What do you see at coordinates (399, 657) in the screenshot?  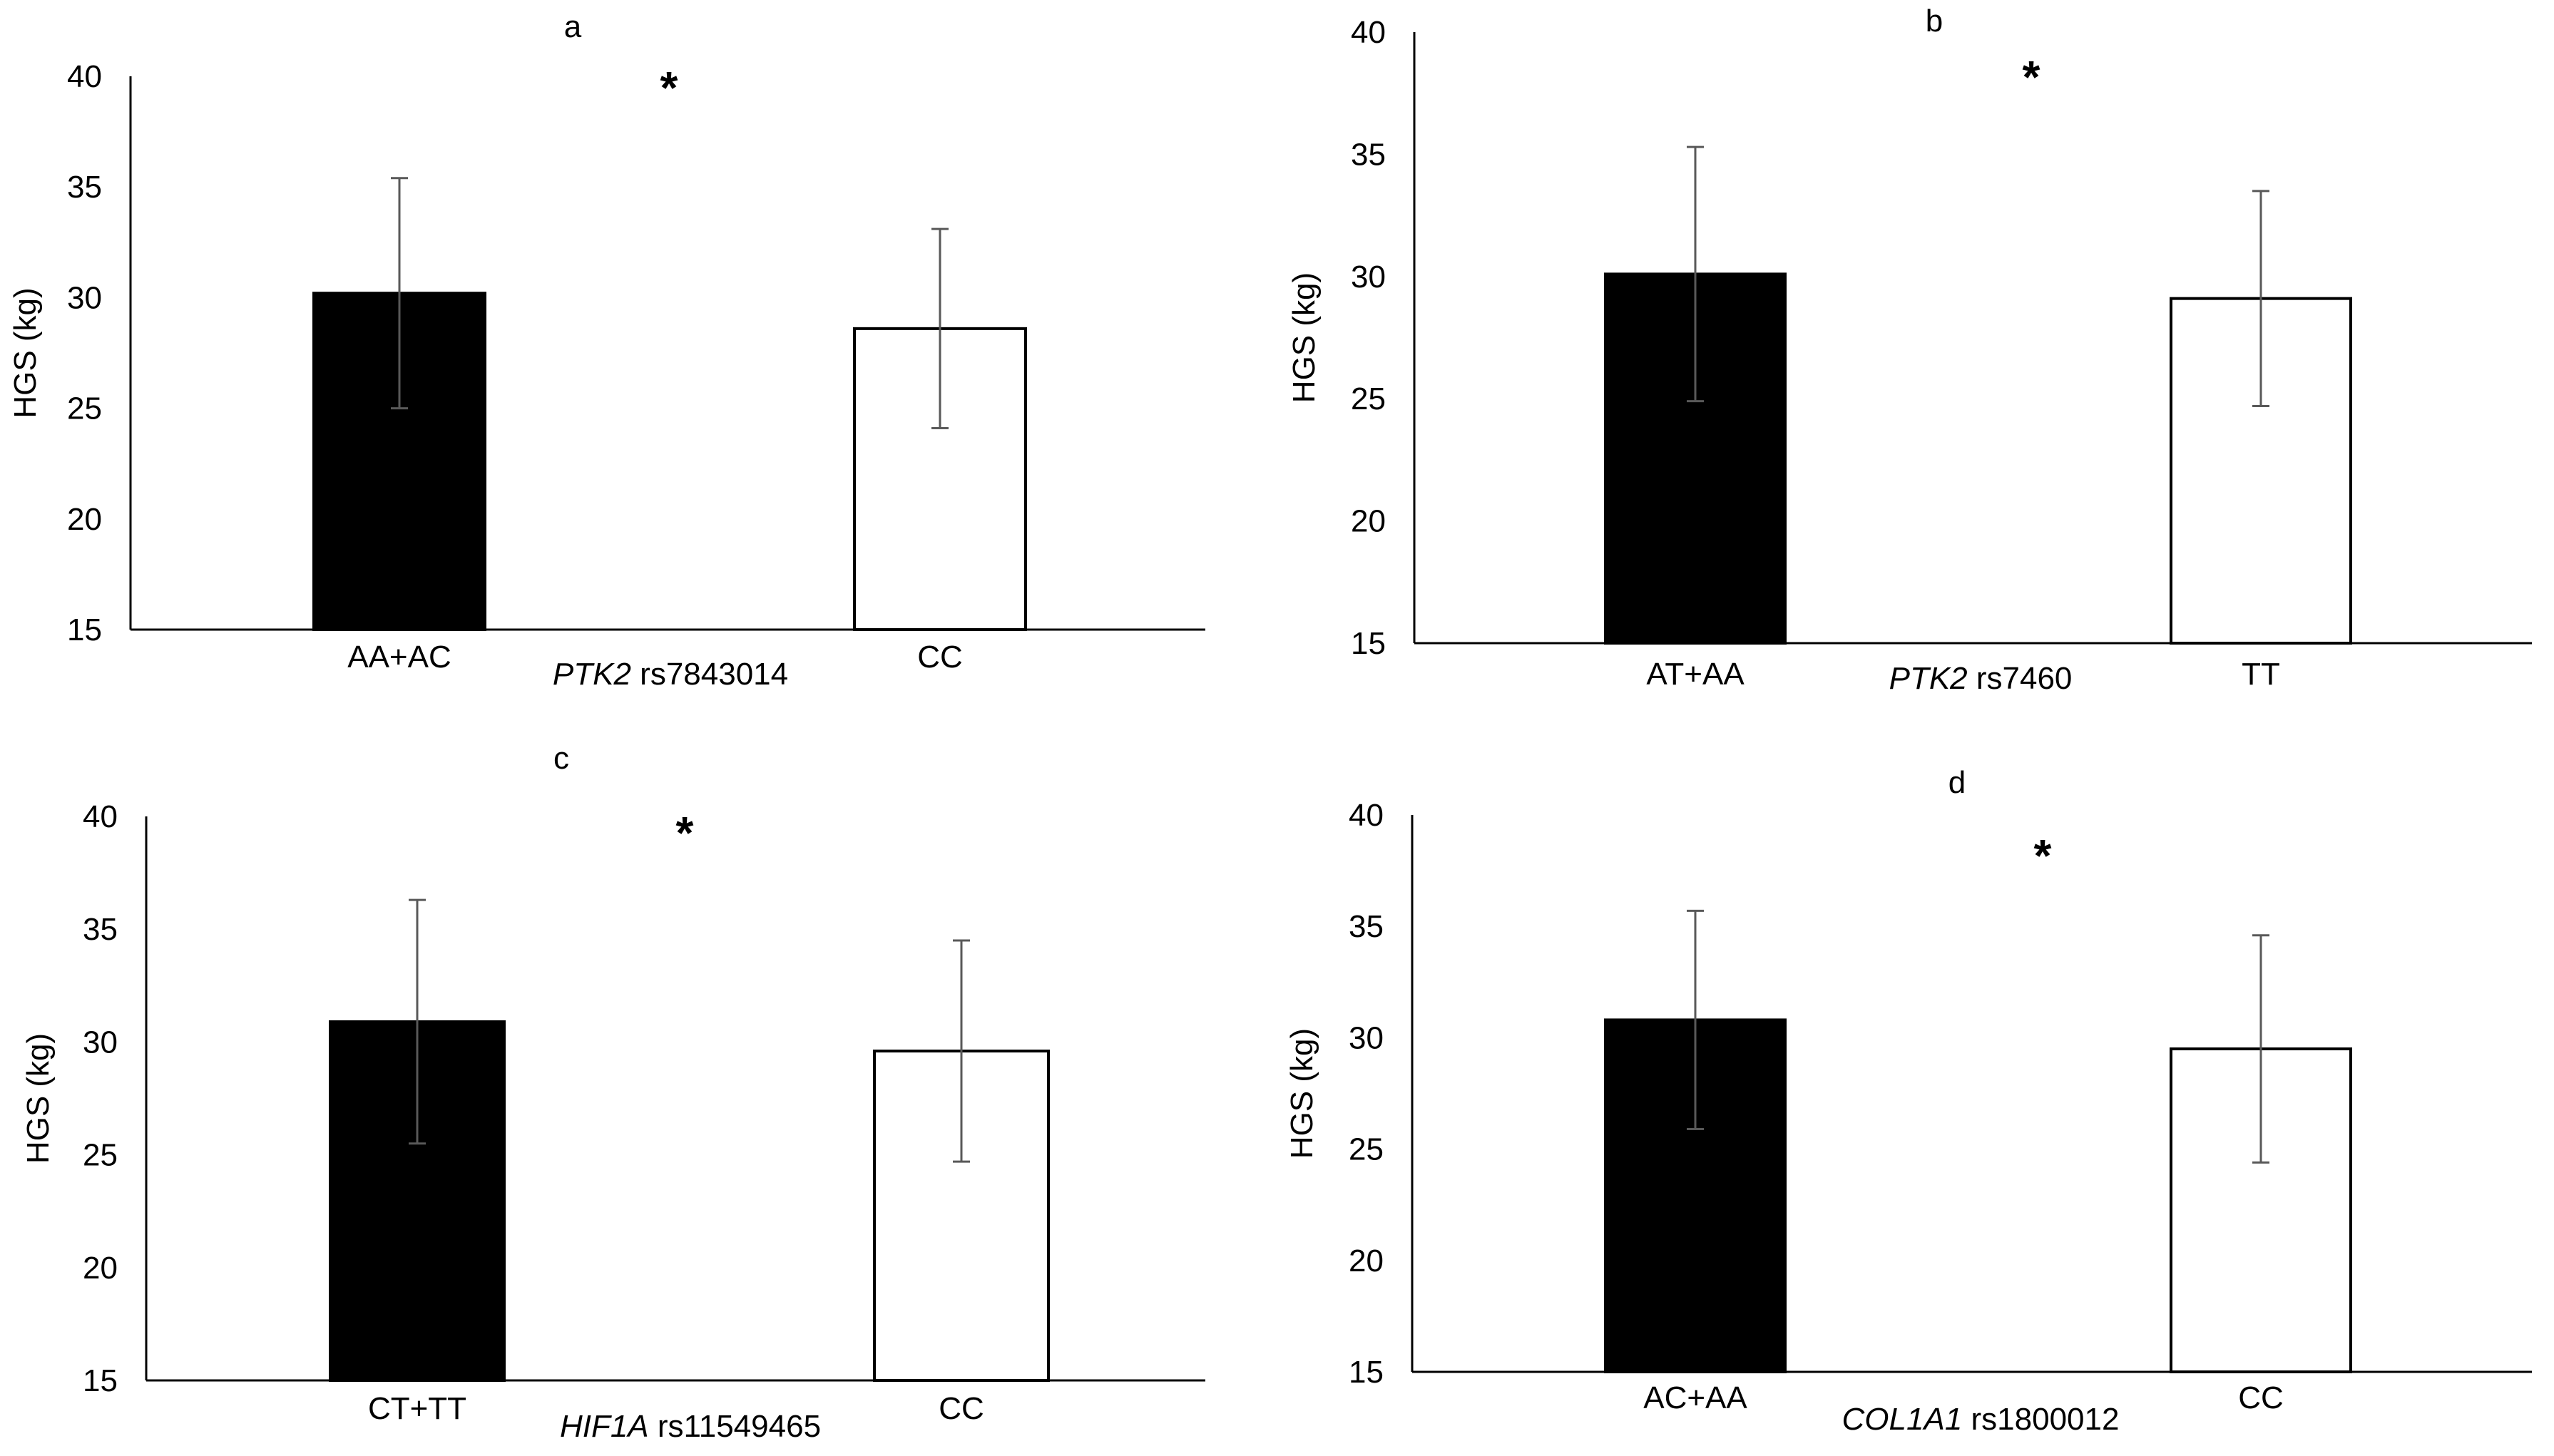 I see `category-label: AA+AC` at bounding box center [399, 657].